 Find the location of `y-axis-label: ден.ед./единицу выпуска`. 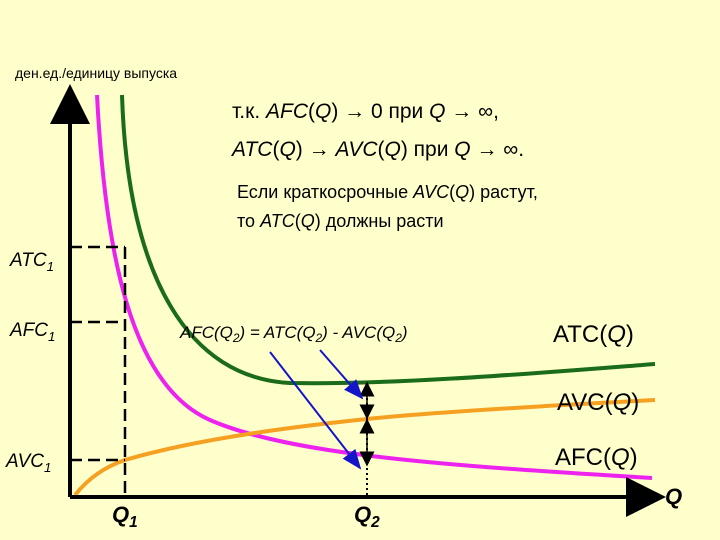

y-axis-label: ден.ед./единицу выпуска is located at coordinates (96, 73).